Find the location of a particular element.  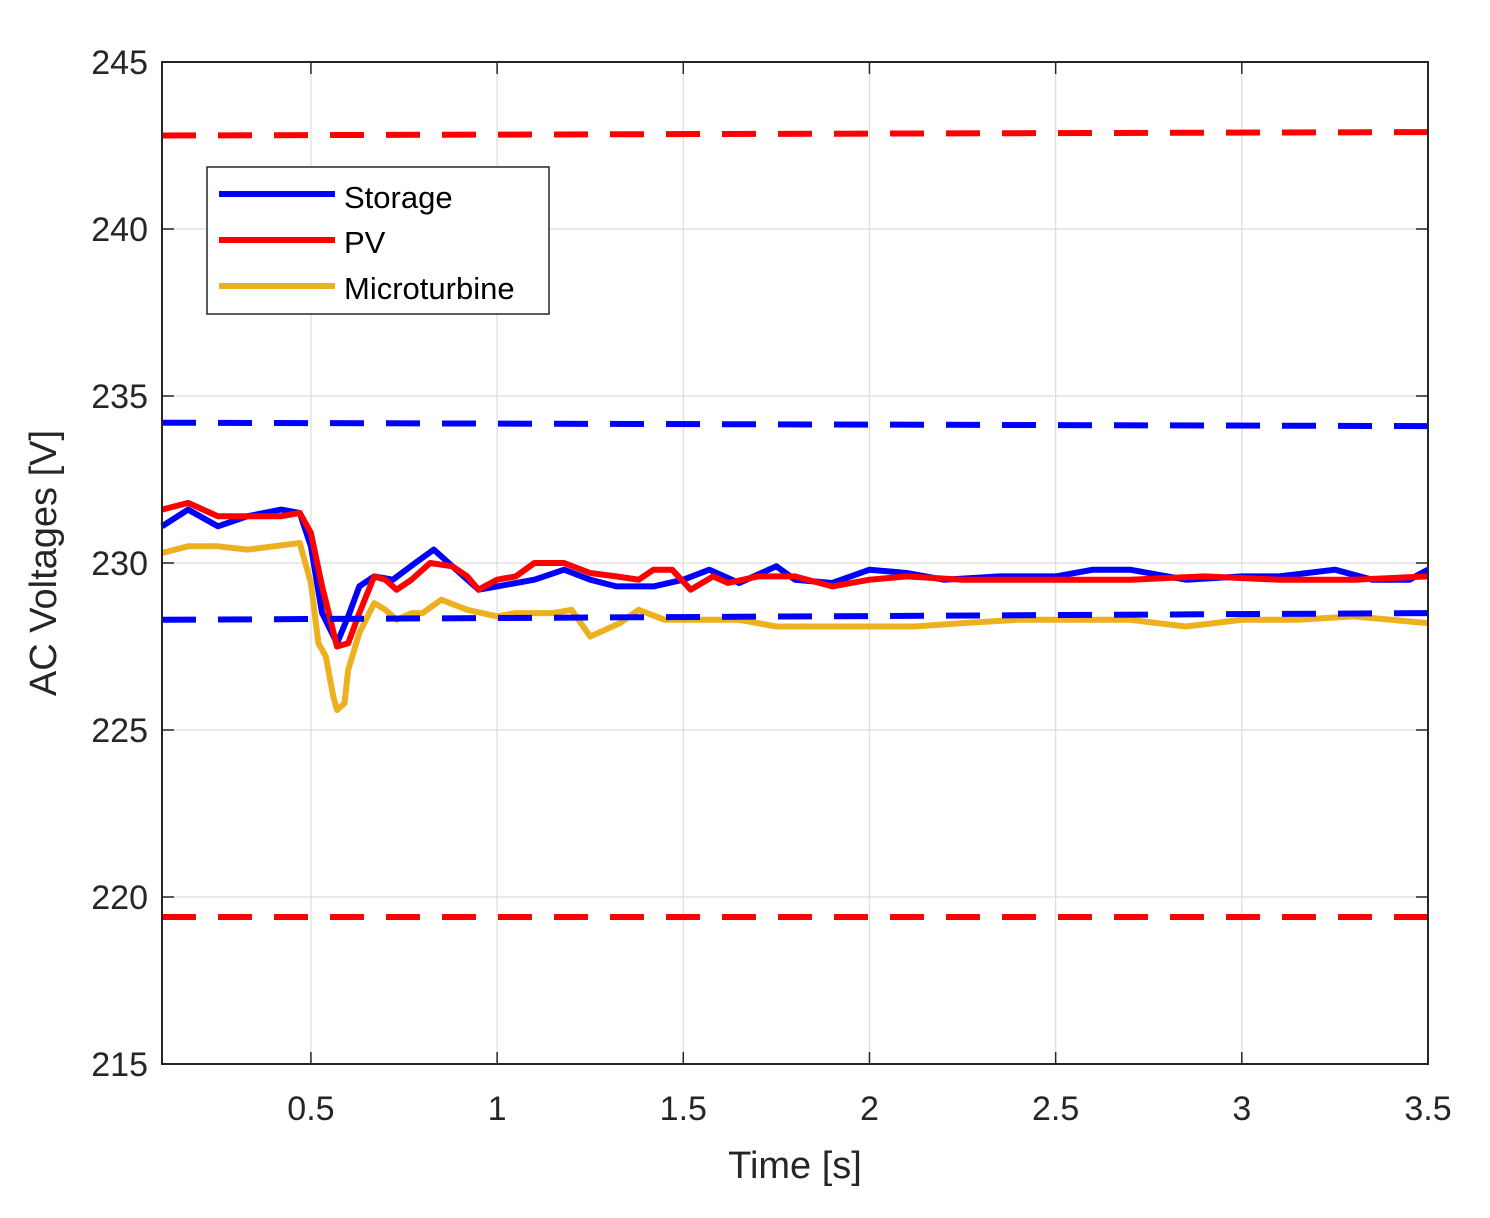

y-tick-label: 235 is located at coordinates (119, 397).